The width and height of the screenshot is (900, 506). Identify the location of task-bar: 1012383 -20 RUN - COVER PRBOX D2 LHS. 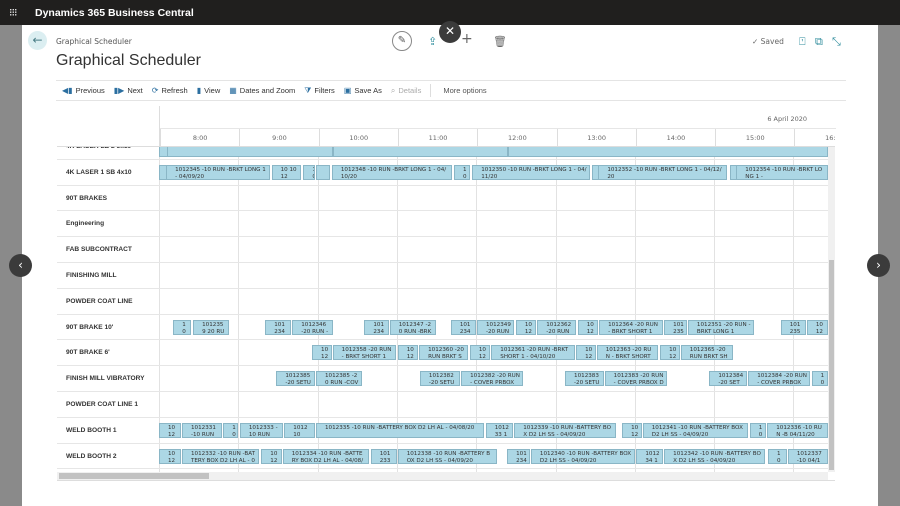
(636, 379).